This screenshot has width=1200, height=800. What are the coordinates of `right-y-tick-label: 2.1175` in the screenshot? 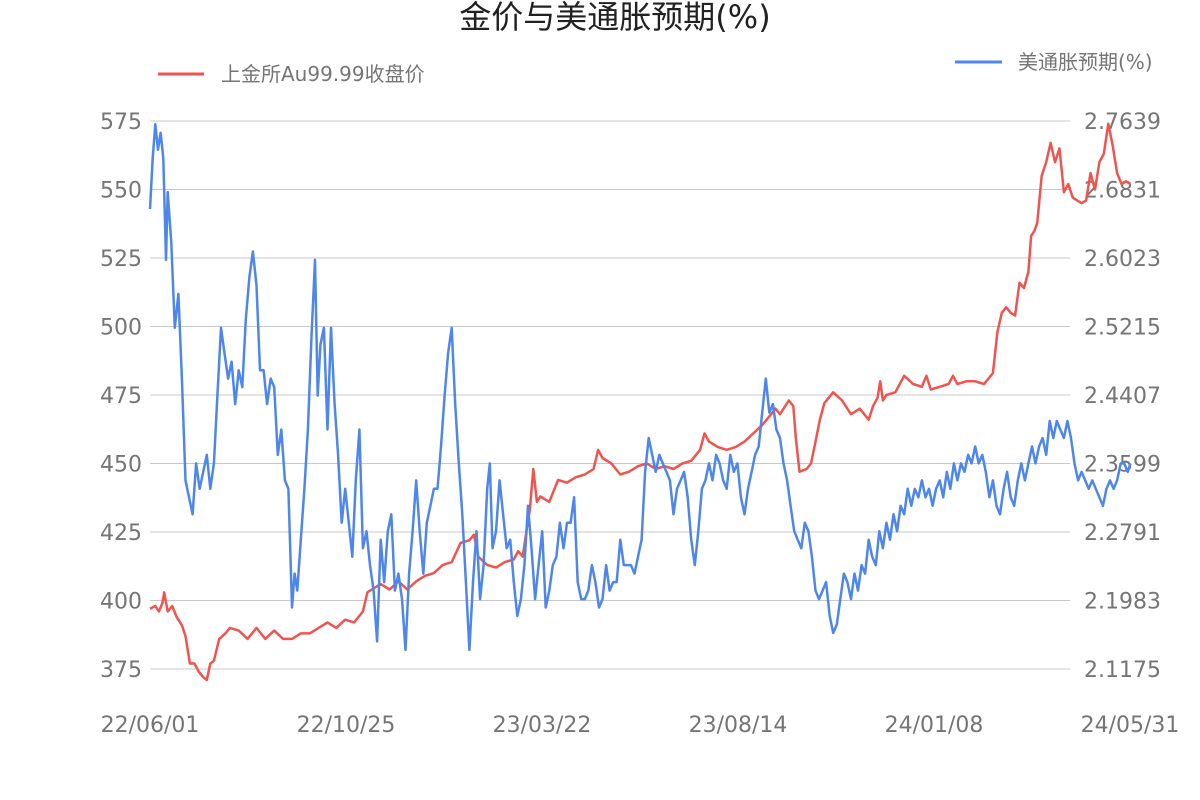 It's located at (1122, 670).